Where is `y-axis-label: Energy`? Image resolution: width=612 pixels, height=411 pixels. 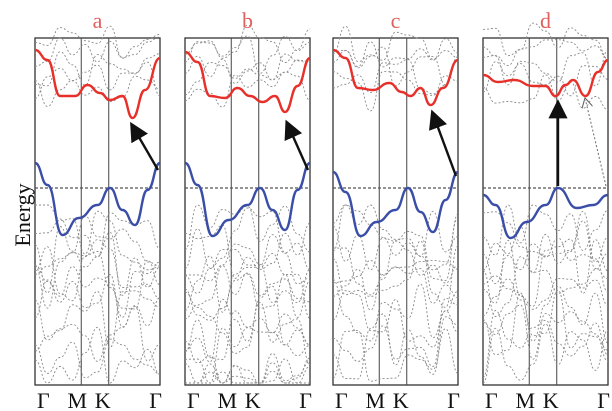
y-axis-label: Energy is located at coordinates (22, 214).